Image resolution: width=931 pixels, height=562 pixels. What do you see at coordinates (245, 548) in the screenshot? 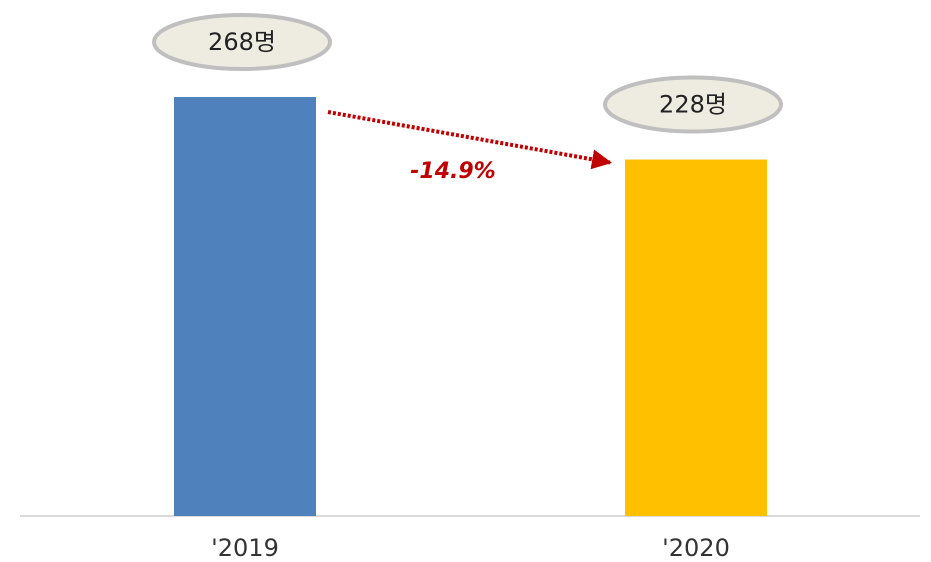
I see `x-tick-label: '2019` at bounding box center [245, 548].